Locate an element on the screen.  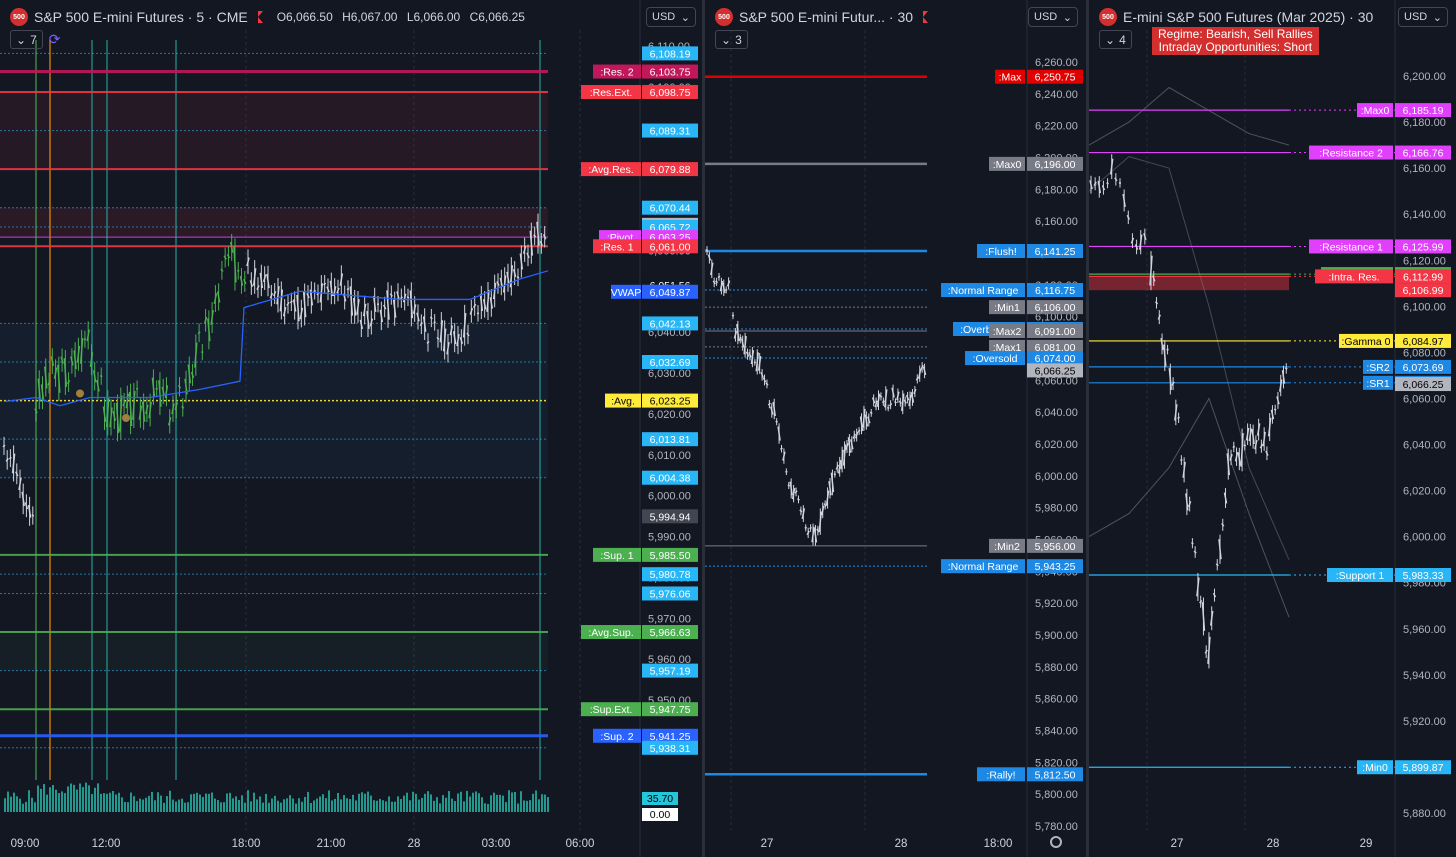
indicators-collapse-button: ⌄ 4 is located at coordinates (1115, 39).